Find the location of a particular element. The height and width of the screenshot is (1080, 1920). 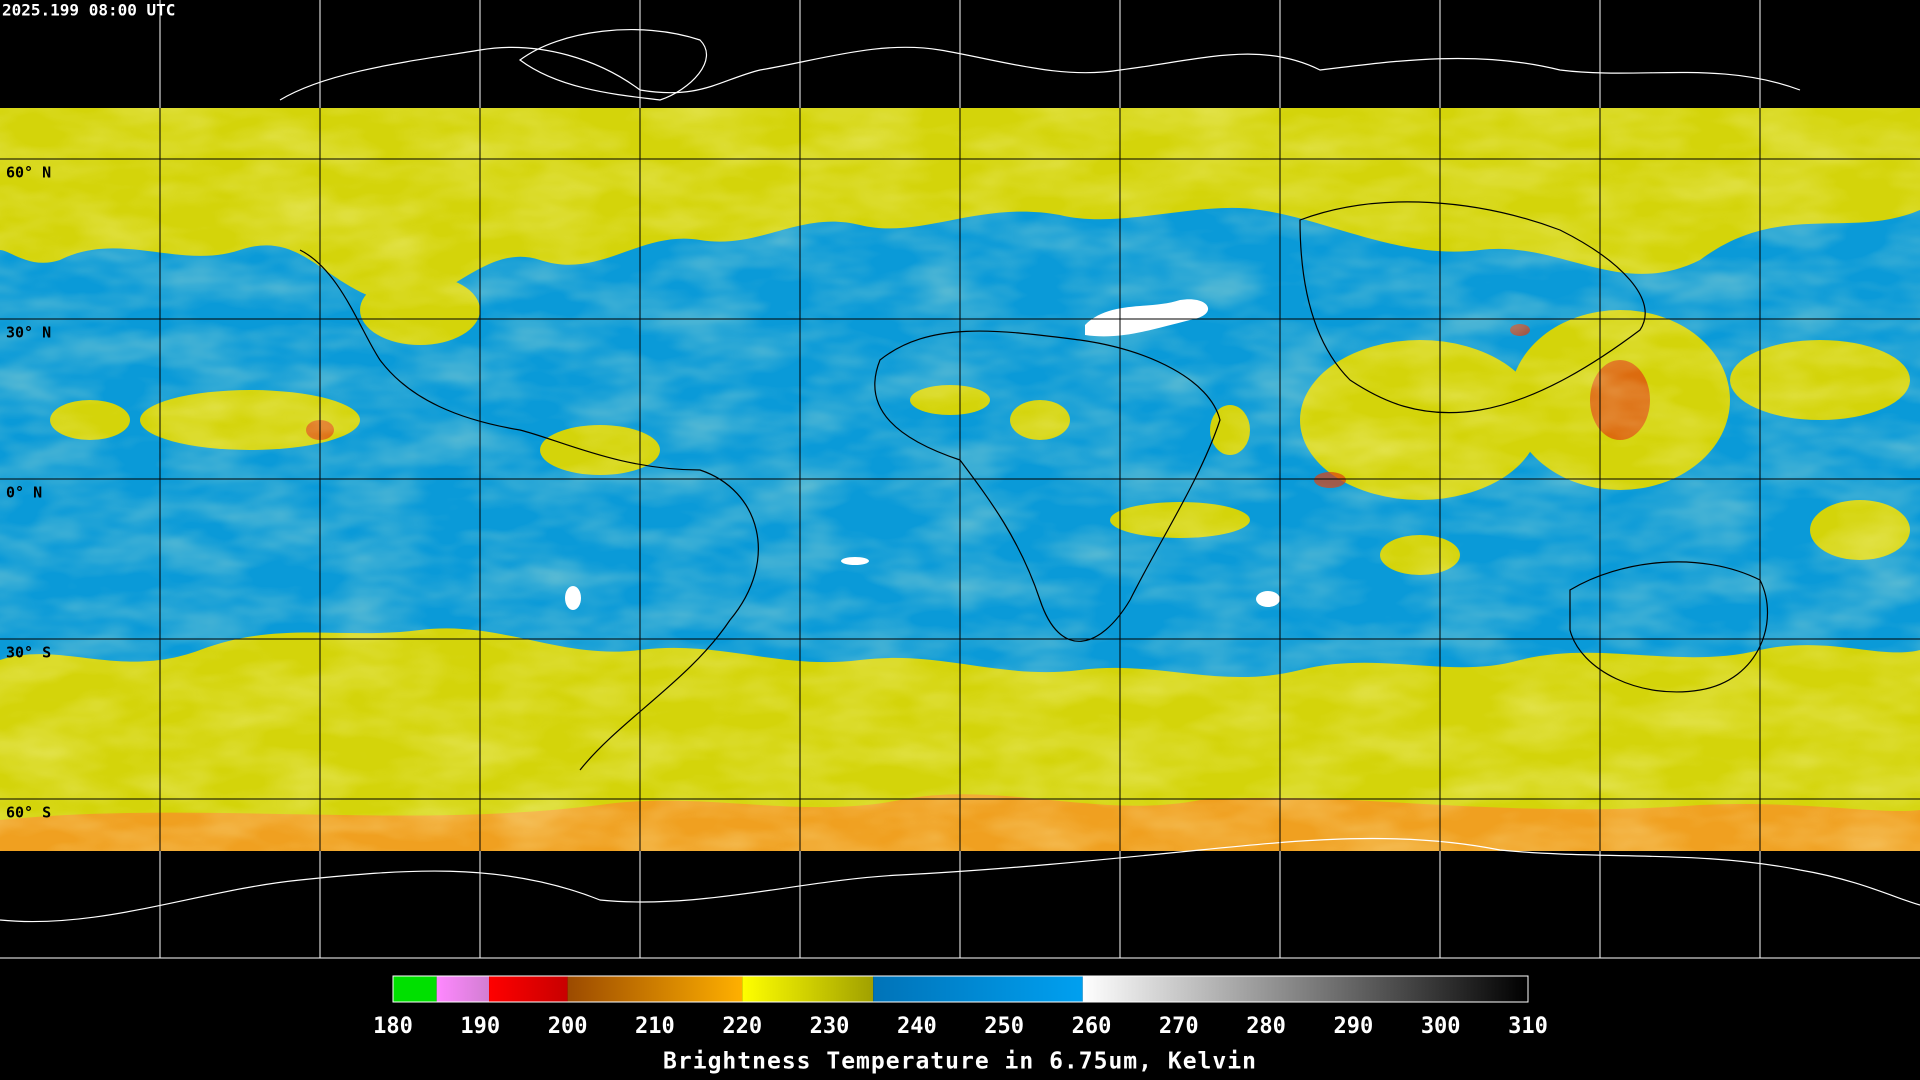

colorbar-tick-label: 200 is located at coordinates (568, 1026).